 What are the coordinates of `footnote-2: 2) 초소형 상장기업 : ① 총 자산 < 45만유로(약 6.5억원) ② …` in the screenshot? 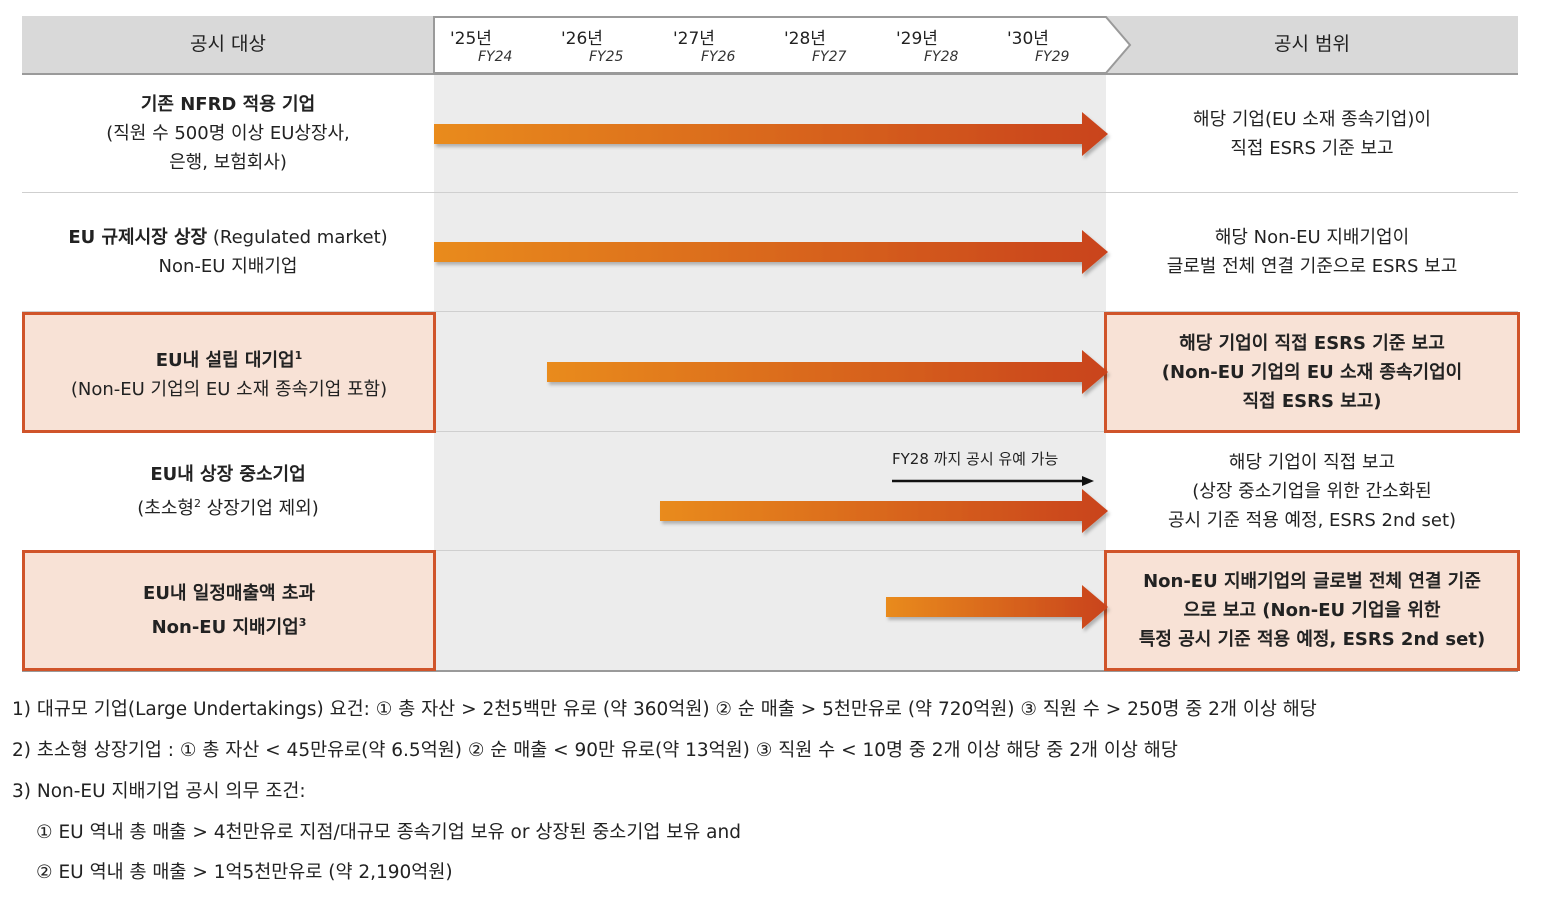 It's located at (595, 750).